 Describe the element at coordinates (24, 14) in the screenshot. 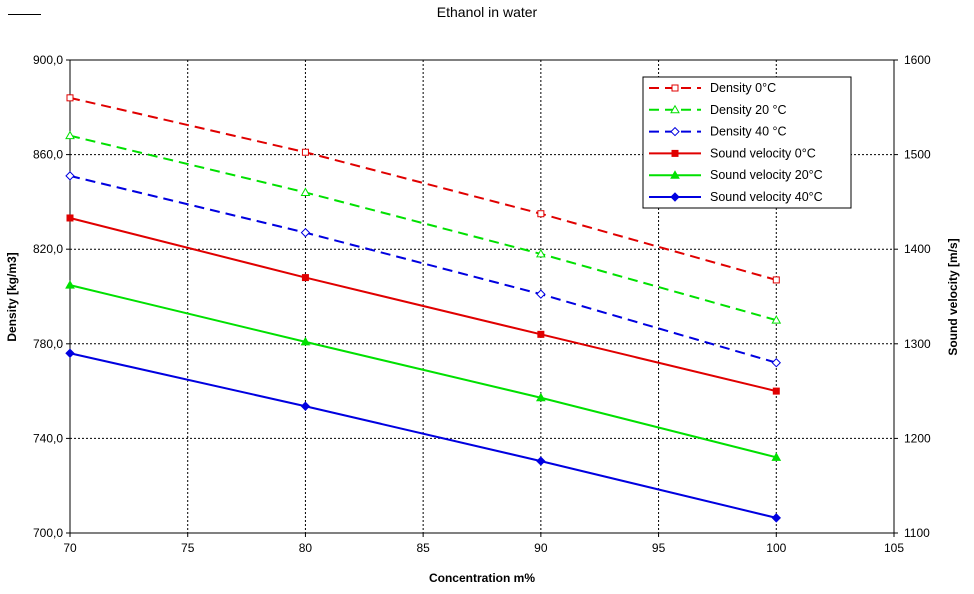

I see `corner-line-mark` at that location.